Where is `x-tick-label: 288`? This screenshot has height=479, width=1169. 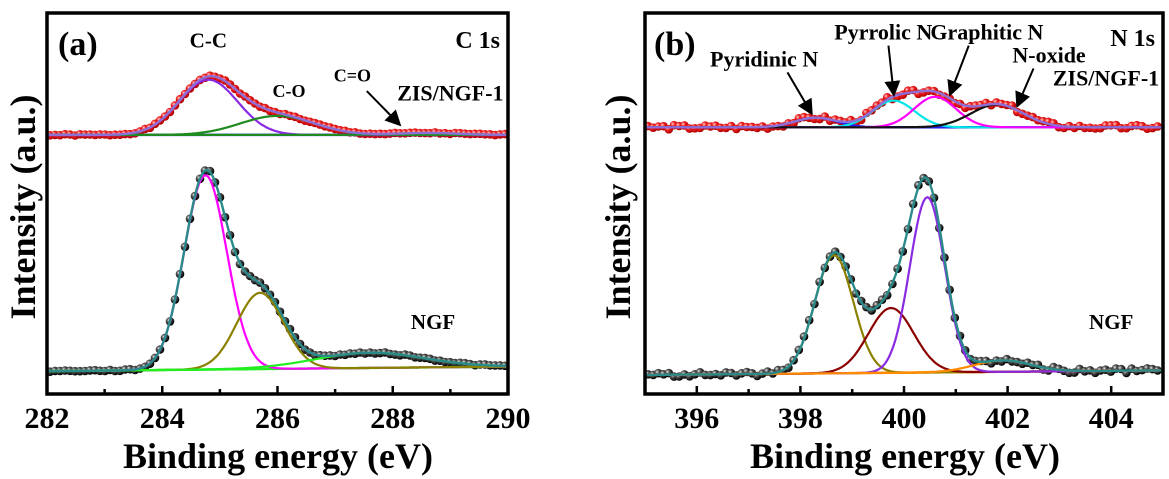
x-tick-label: 288 is located at coordinates (392, 418).